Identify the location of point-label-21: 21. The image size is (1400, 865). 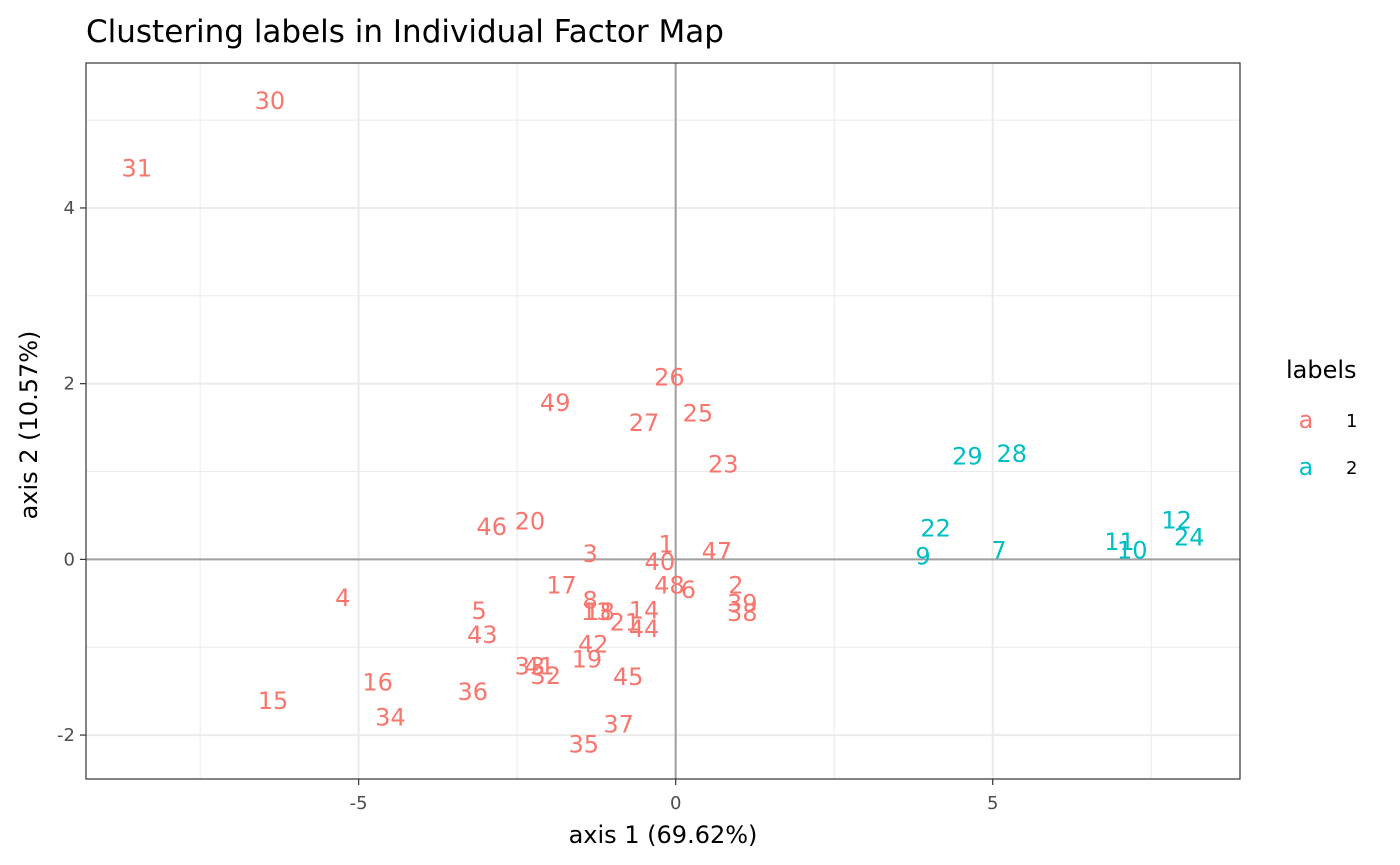
(625, 623).